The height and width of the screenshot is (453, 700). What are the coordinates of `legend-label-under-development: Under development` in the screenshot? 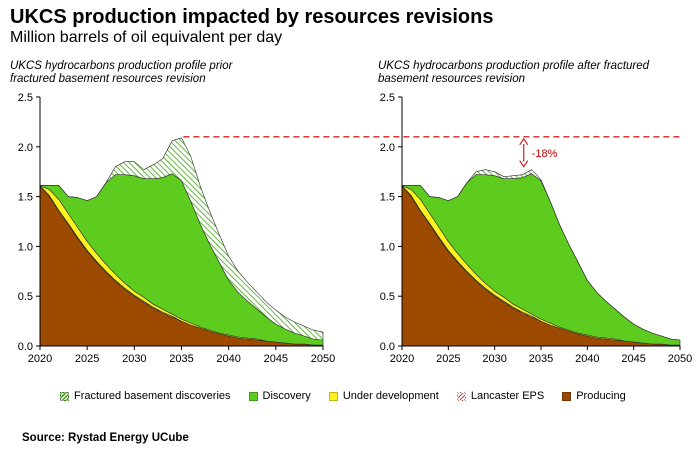 It's located at (390, 396).